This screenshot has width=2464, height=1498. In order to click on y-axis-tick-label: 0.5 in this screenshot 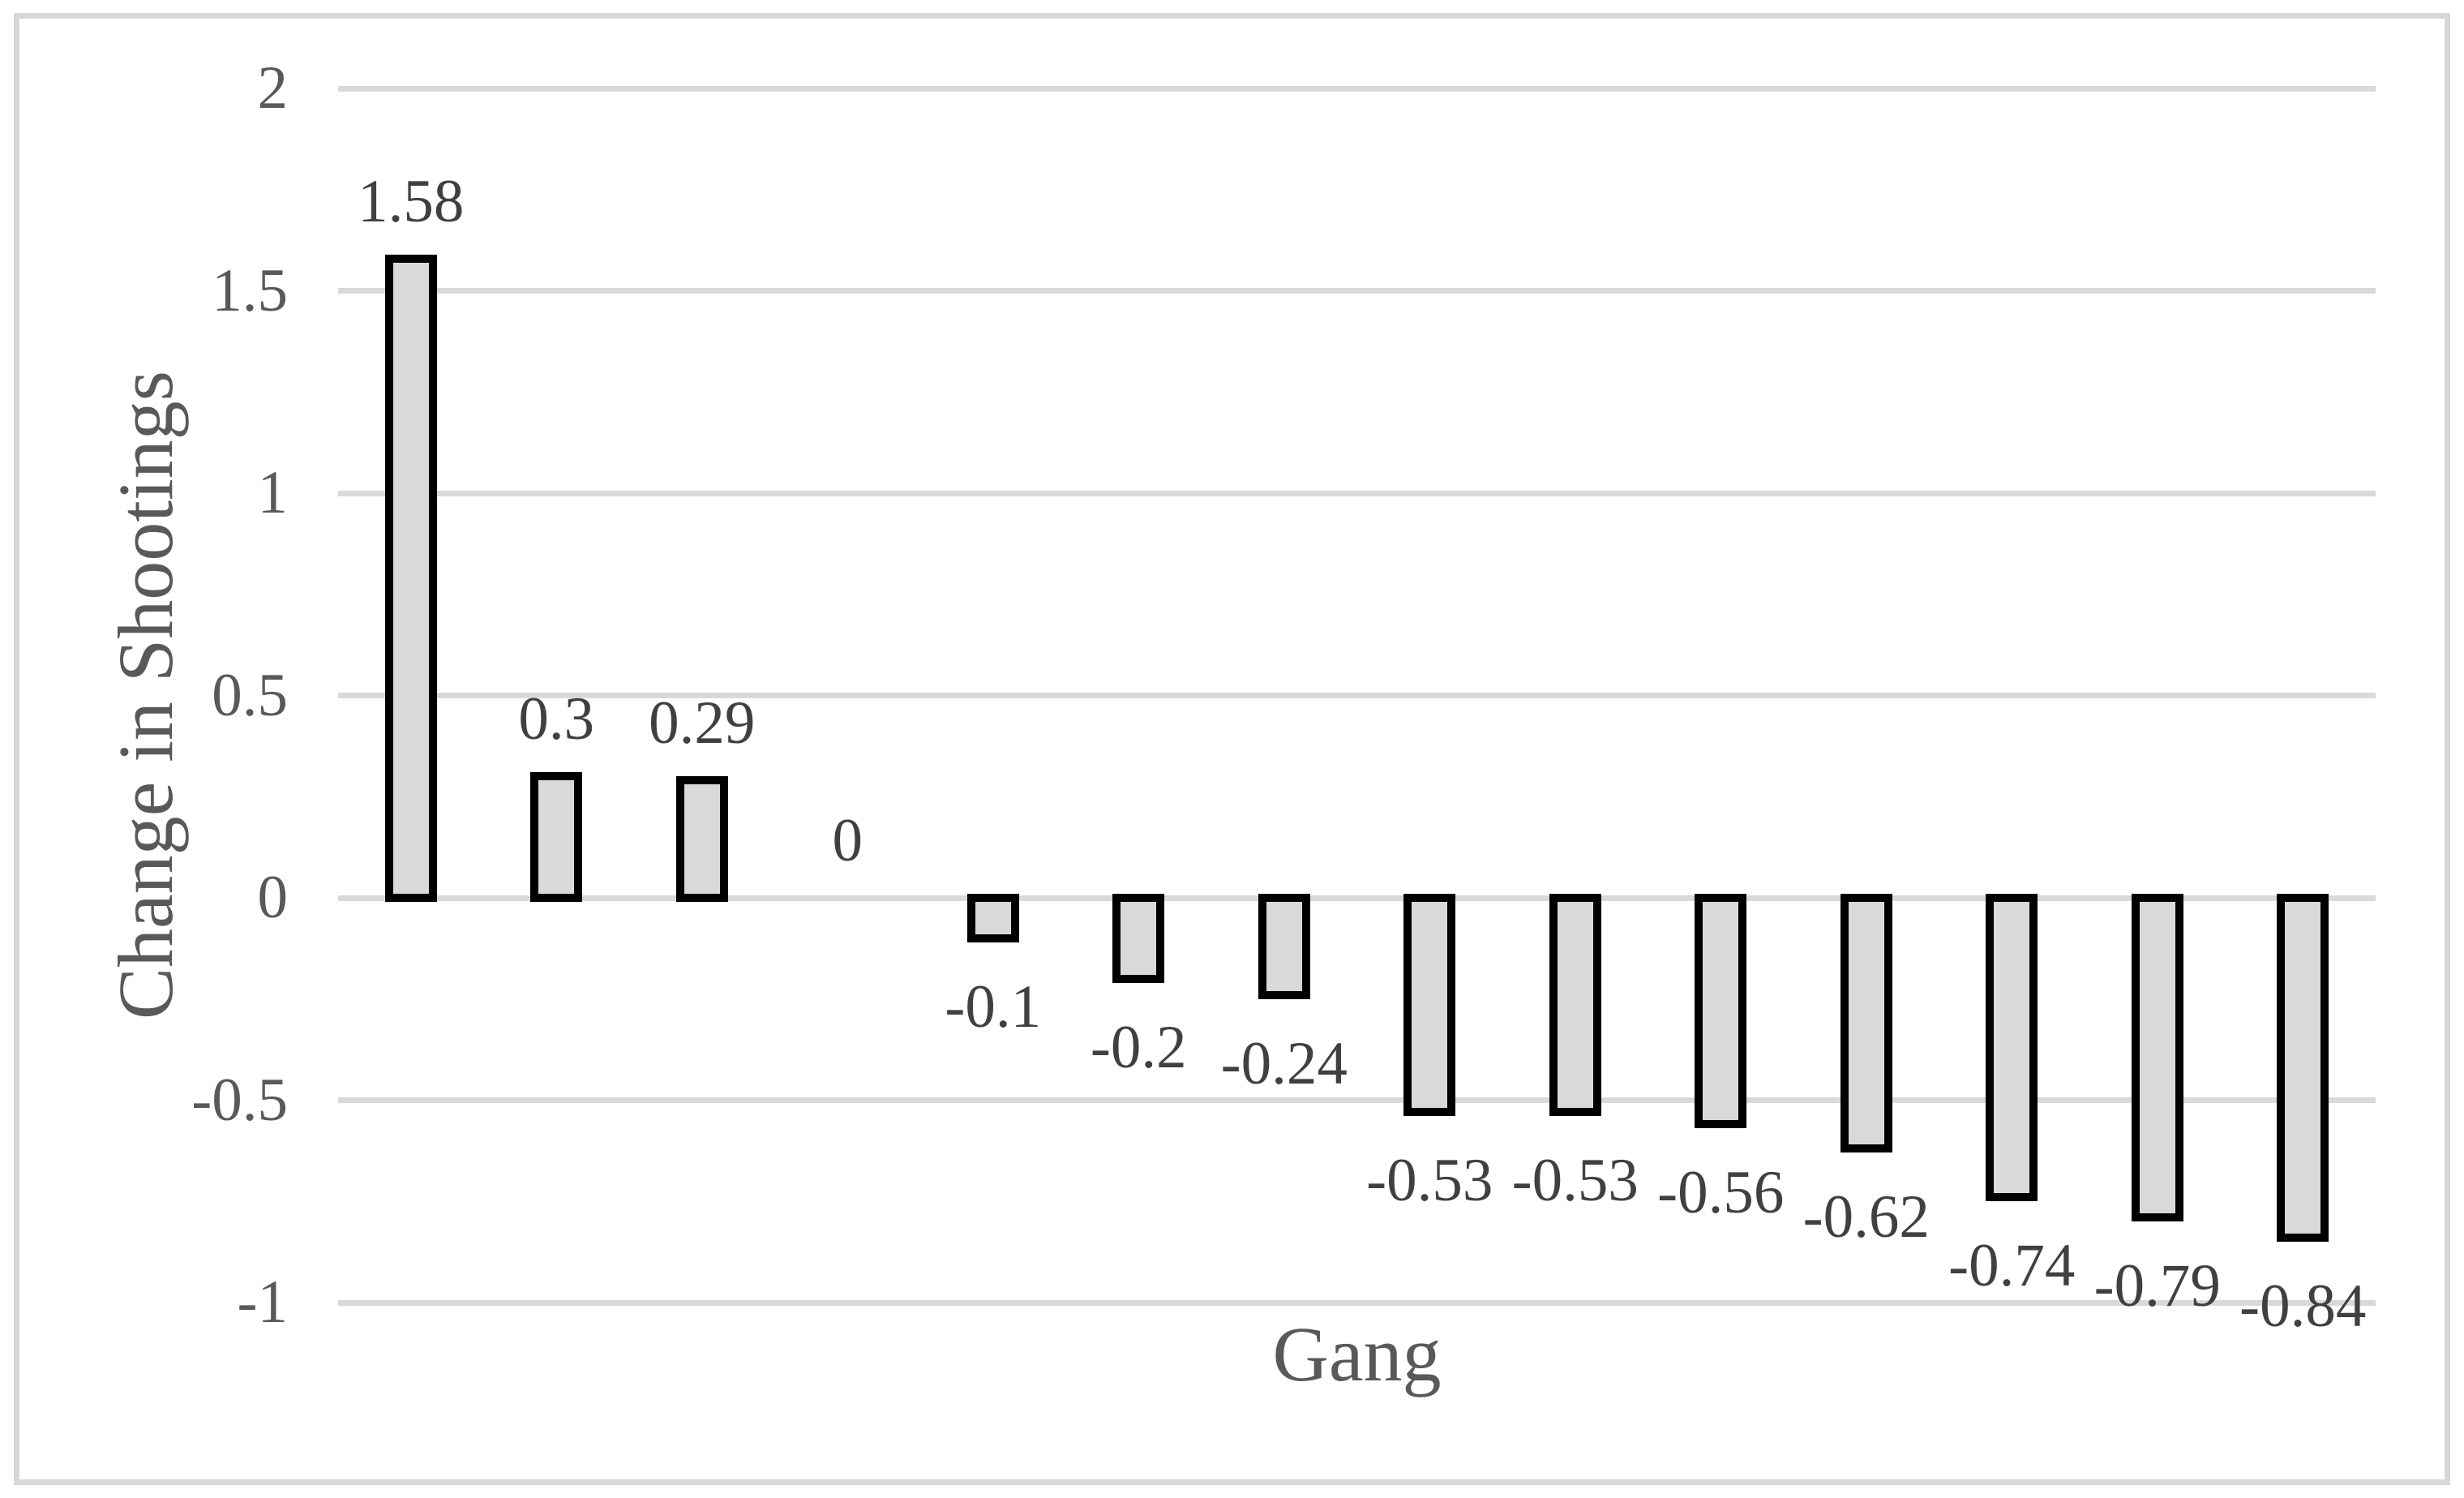, I will do `click(250, 695)`.